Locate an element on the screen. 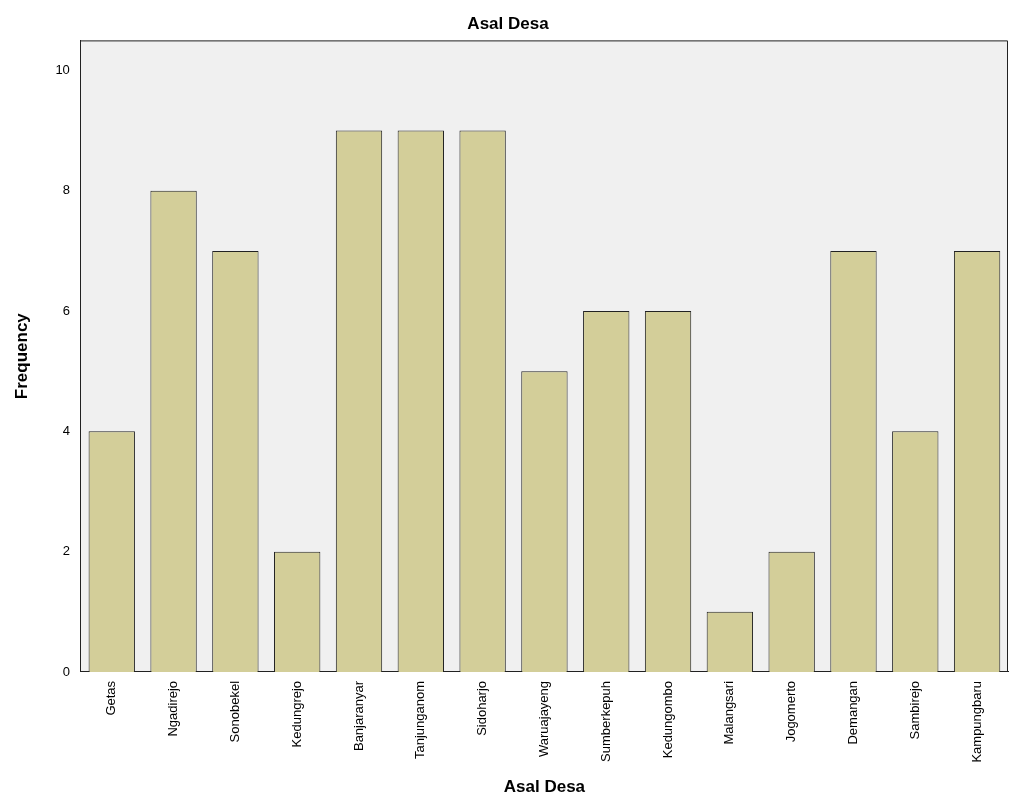  y-tick-label: 6 is located at coordinates (66, 310).